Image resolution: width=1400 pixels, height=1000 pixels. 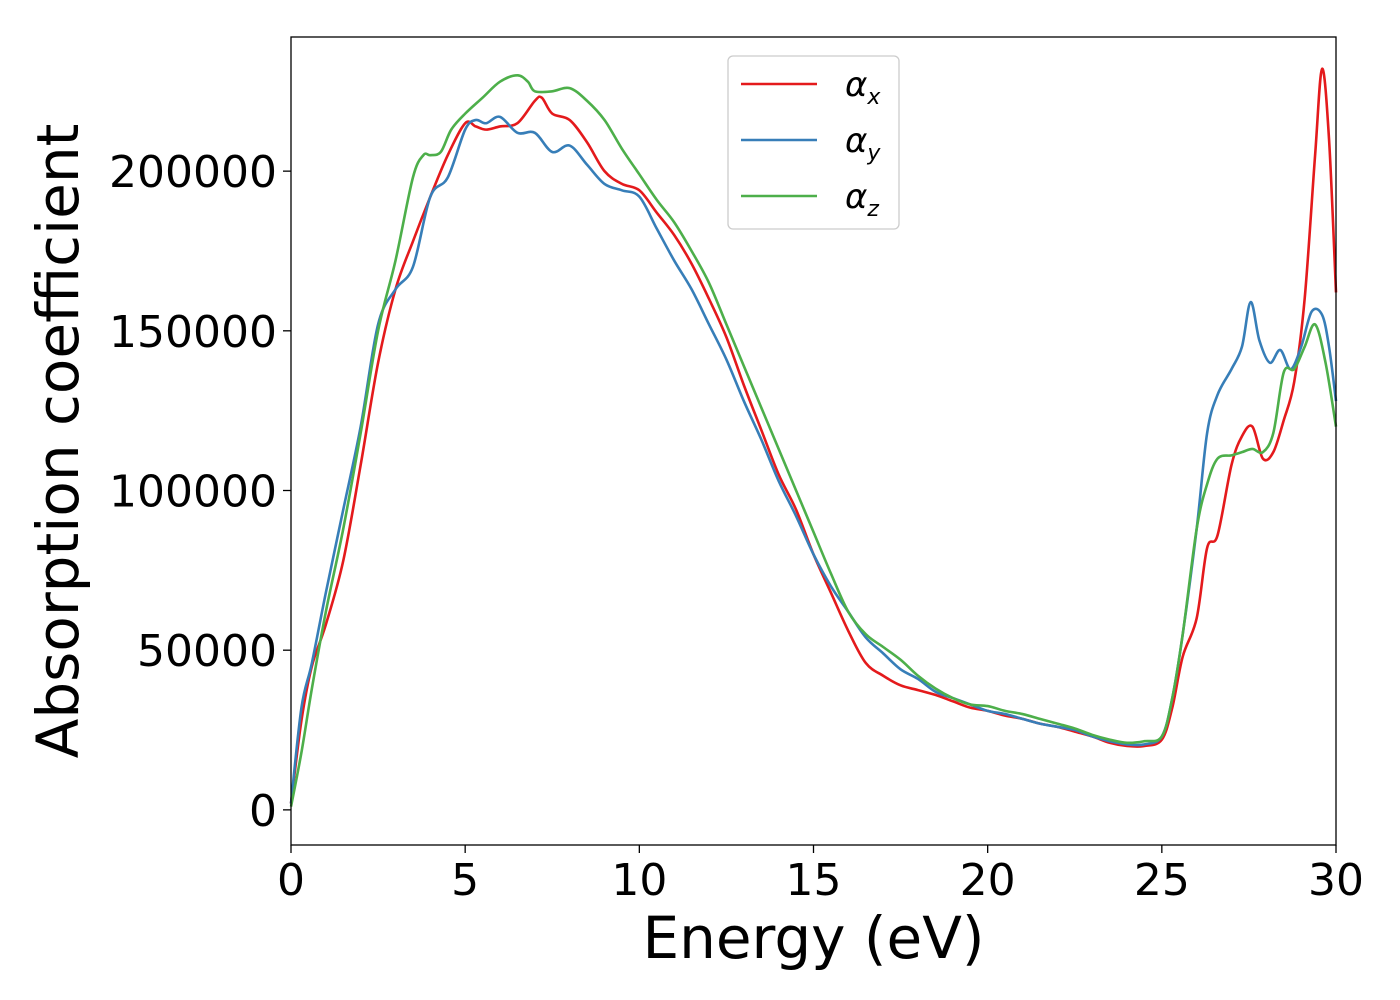 What do you see at coordinates (1162, 880) in the screenshot?
I see `x-tick-label: 25` at bounding box center [1162, 880].